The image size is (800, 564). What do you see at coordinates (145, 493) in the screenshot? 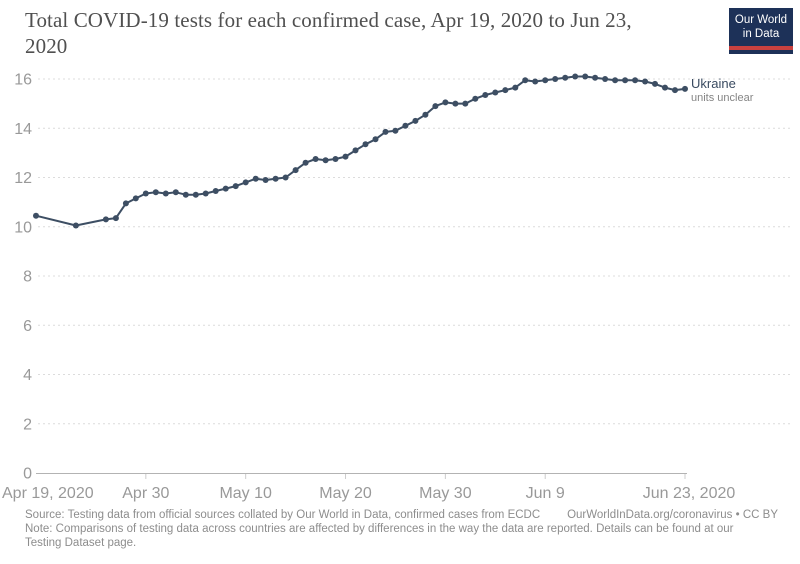
I see `x-tick-label: Apr 30` at bounding box center [145, 493].